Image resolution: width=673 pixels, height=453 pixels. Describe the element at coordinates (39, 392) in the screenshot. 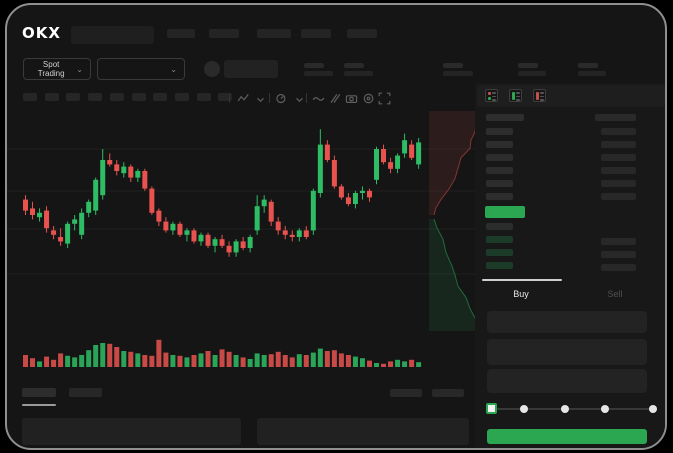

I see `bottom-tab-skeleton-active` at that location.